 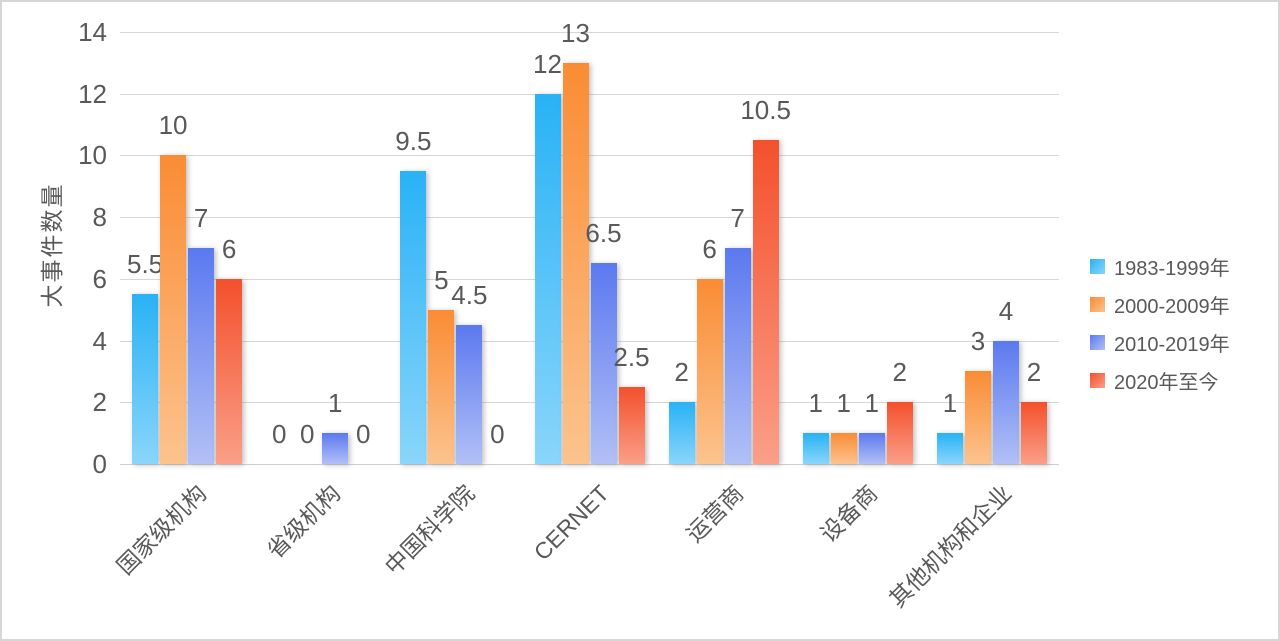 What do you see at coordinates (1166, 382) in the screenshot?
I see `legend-label: 2020年至今` at bounding box center [1166, 382].